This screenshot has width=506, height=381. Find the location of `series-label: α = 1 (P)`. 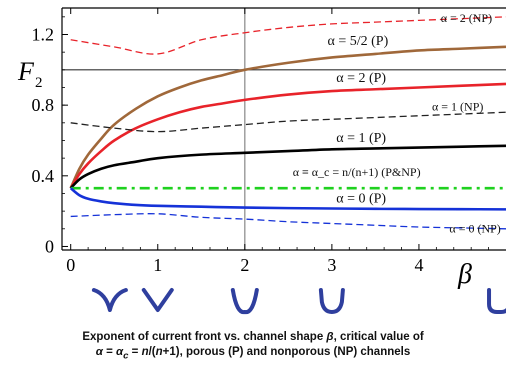

series-label: α = 1 (P) is located at coordinates (361, 138).